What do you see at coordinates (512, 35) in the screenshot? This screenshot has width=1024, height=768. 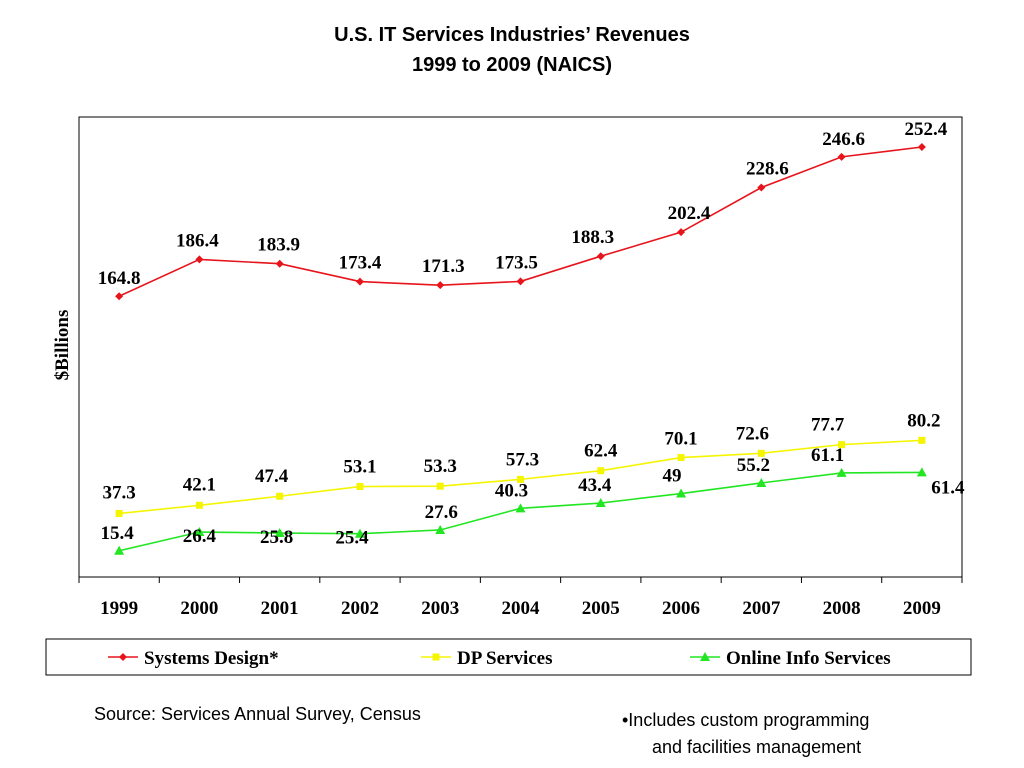 I see `chart-title: U.S. IT Services Industries’ Revenues` at bounding box center [512, 35].